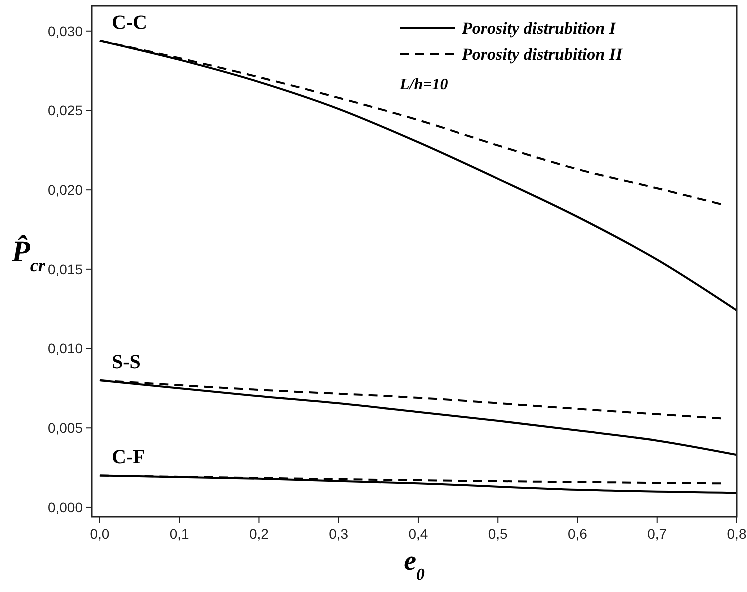 This screenshot has height=592, width=747. I want to click on annotation: S-S, so click(126, 363).